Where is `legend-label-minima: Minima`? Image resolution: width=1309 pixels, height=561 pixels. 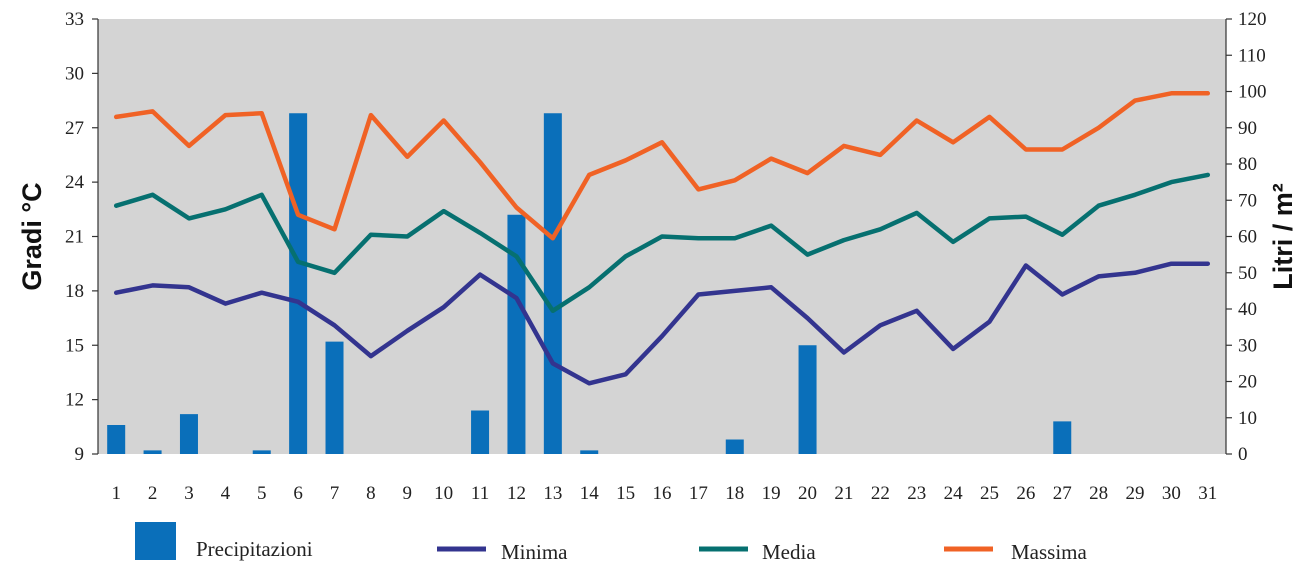
legend-label-minima: Minima is located at coordinates (534, 550).